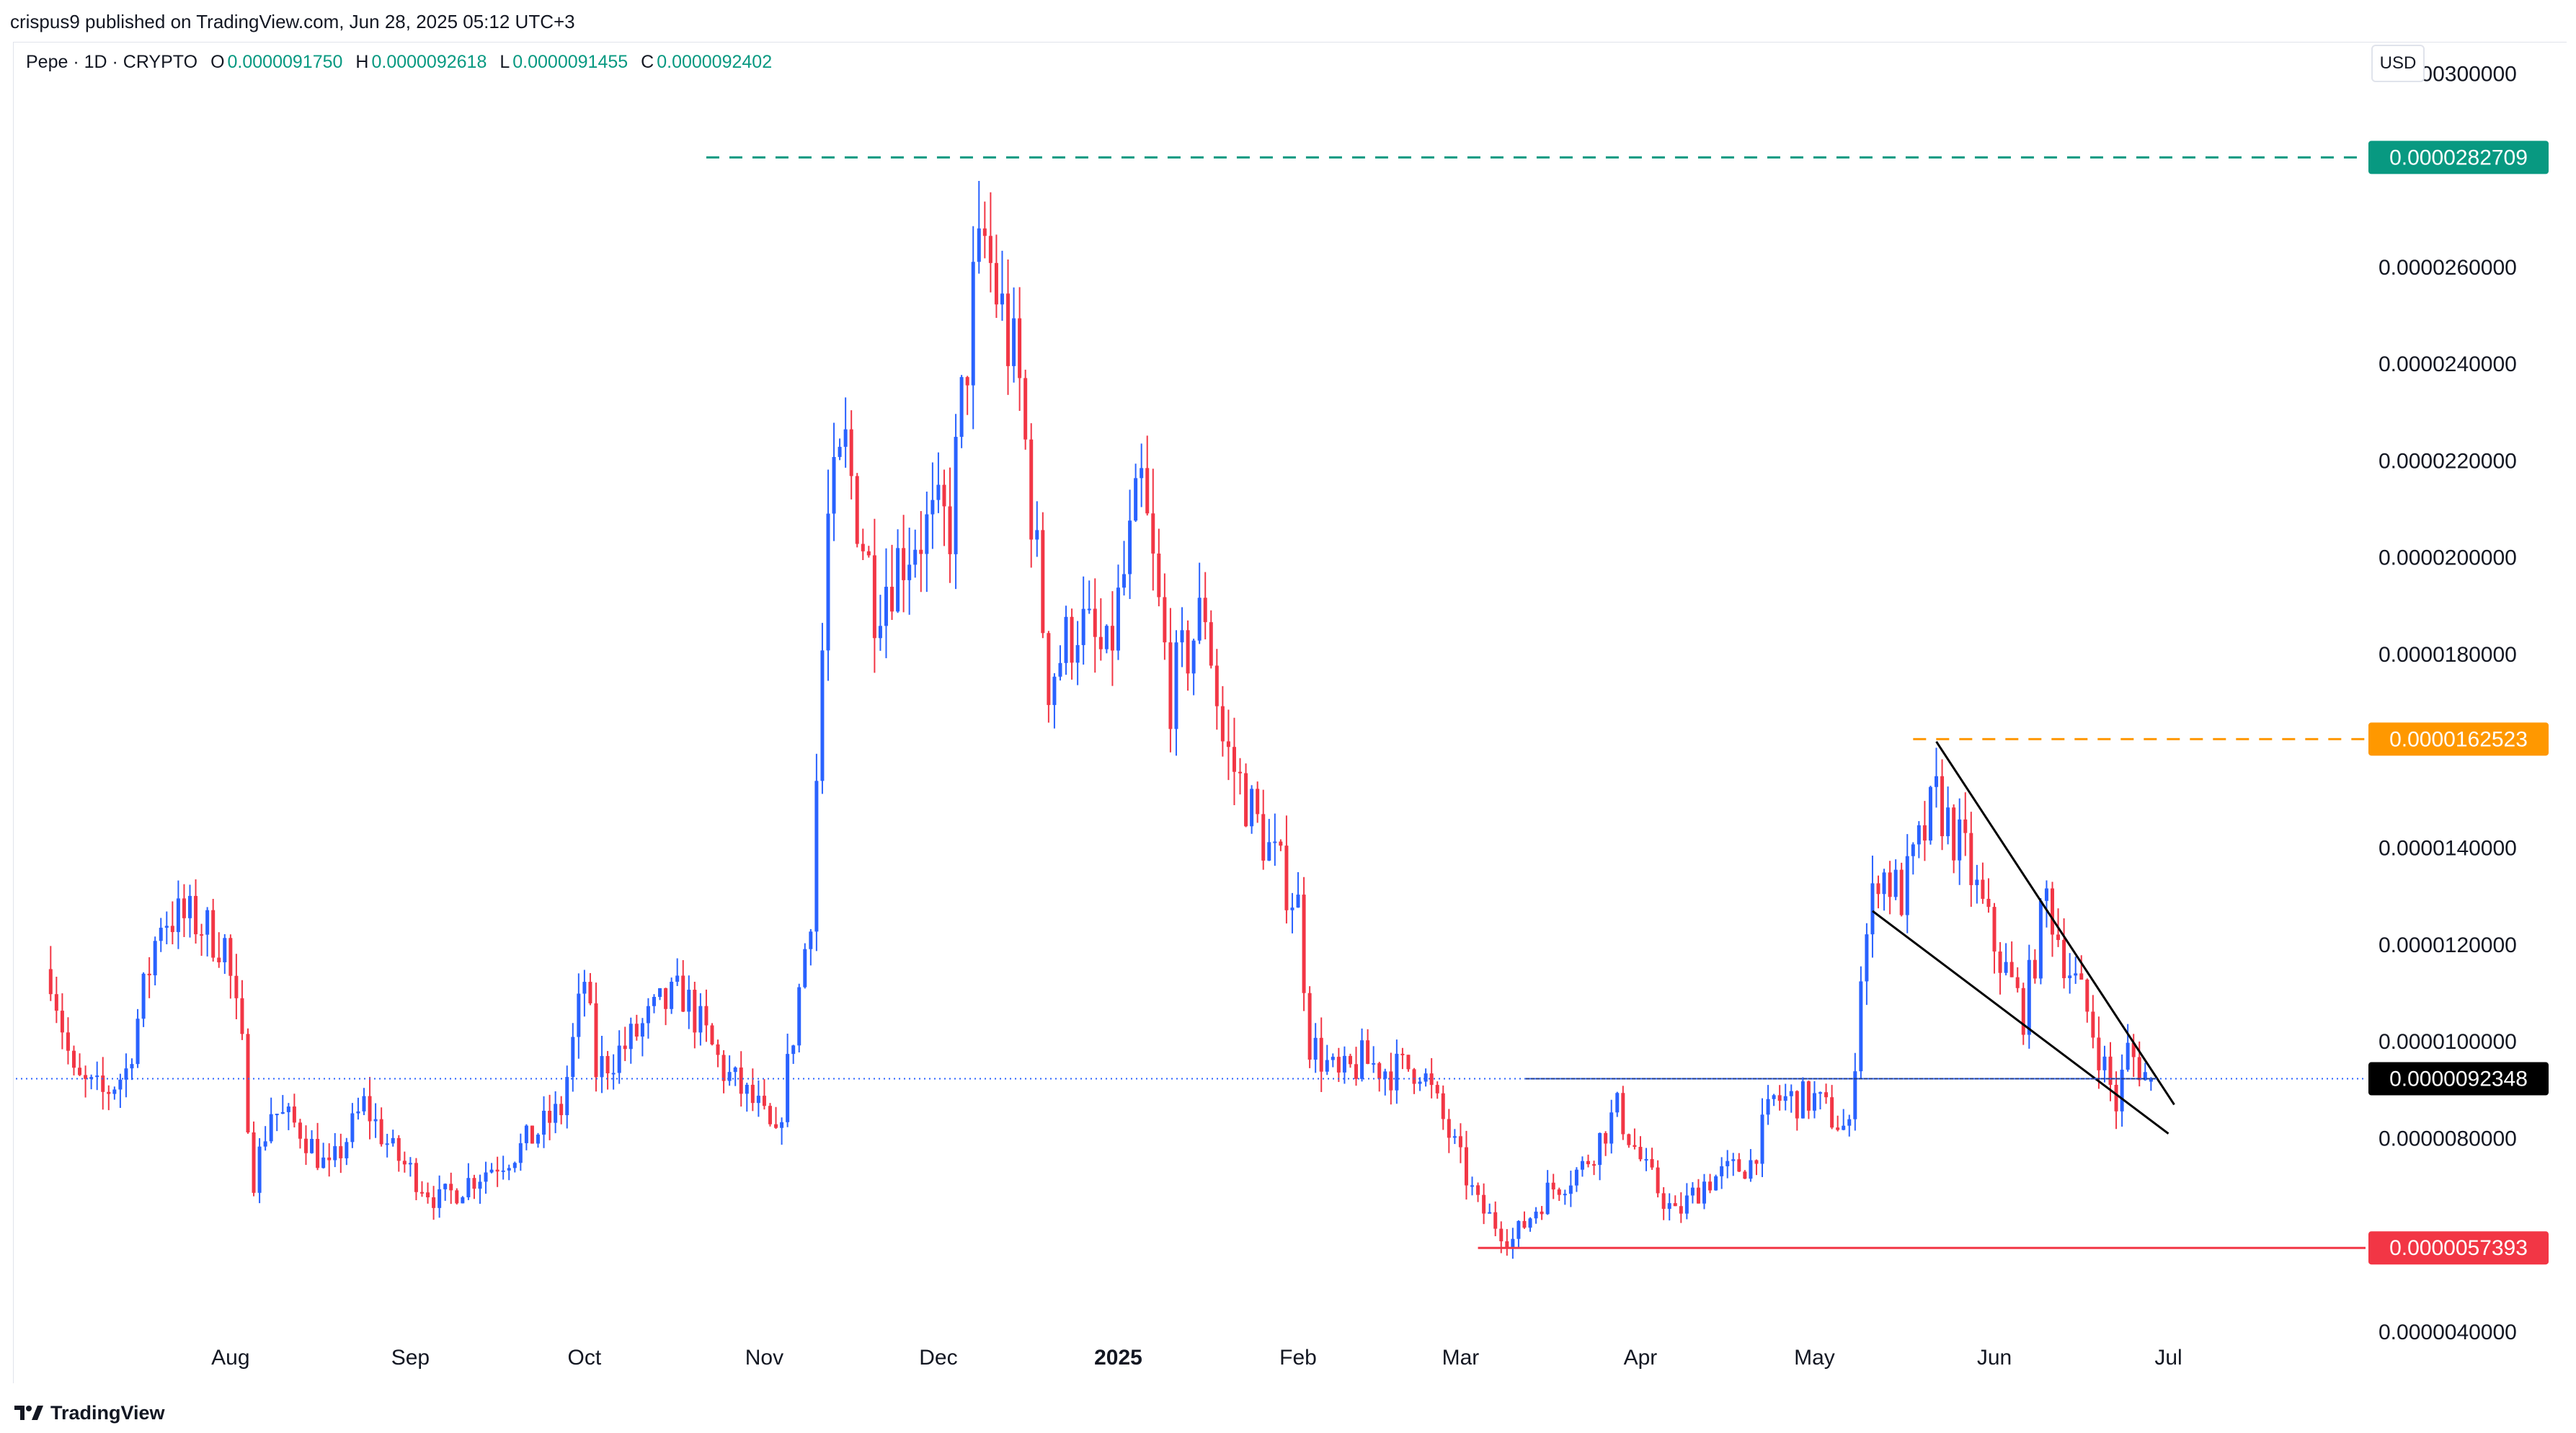  What do you see at coordinates (2448, 1332) in the screenshot?
I see `price-tick-label: 0.0000040000` at bounding box center [2448, 1332].